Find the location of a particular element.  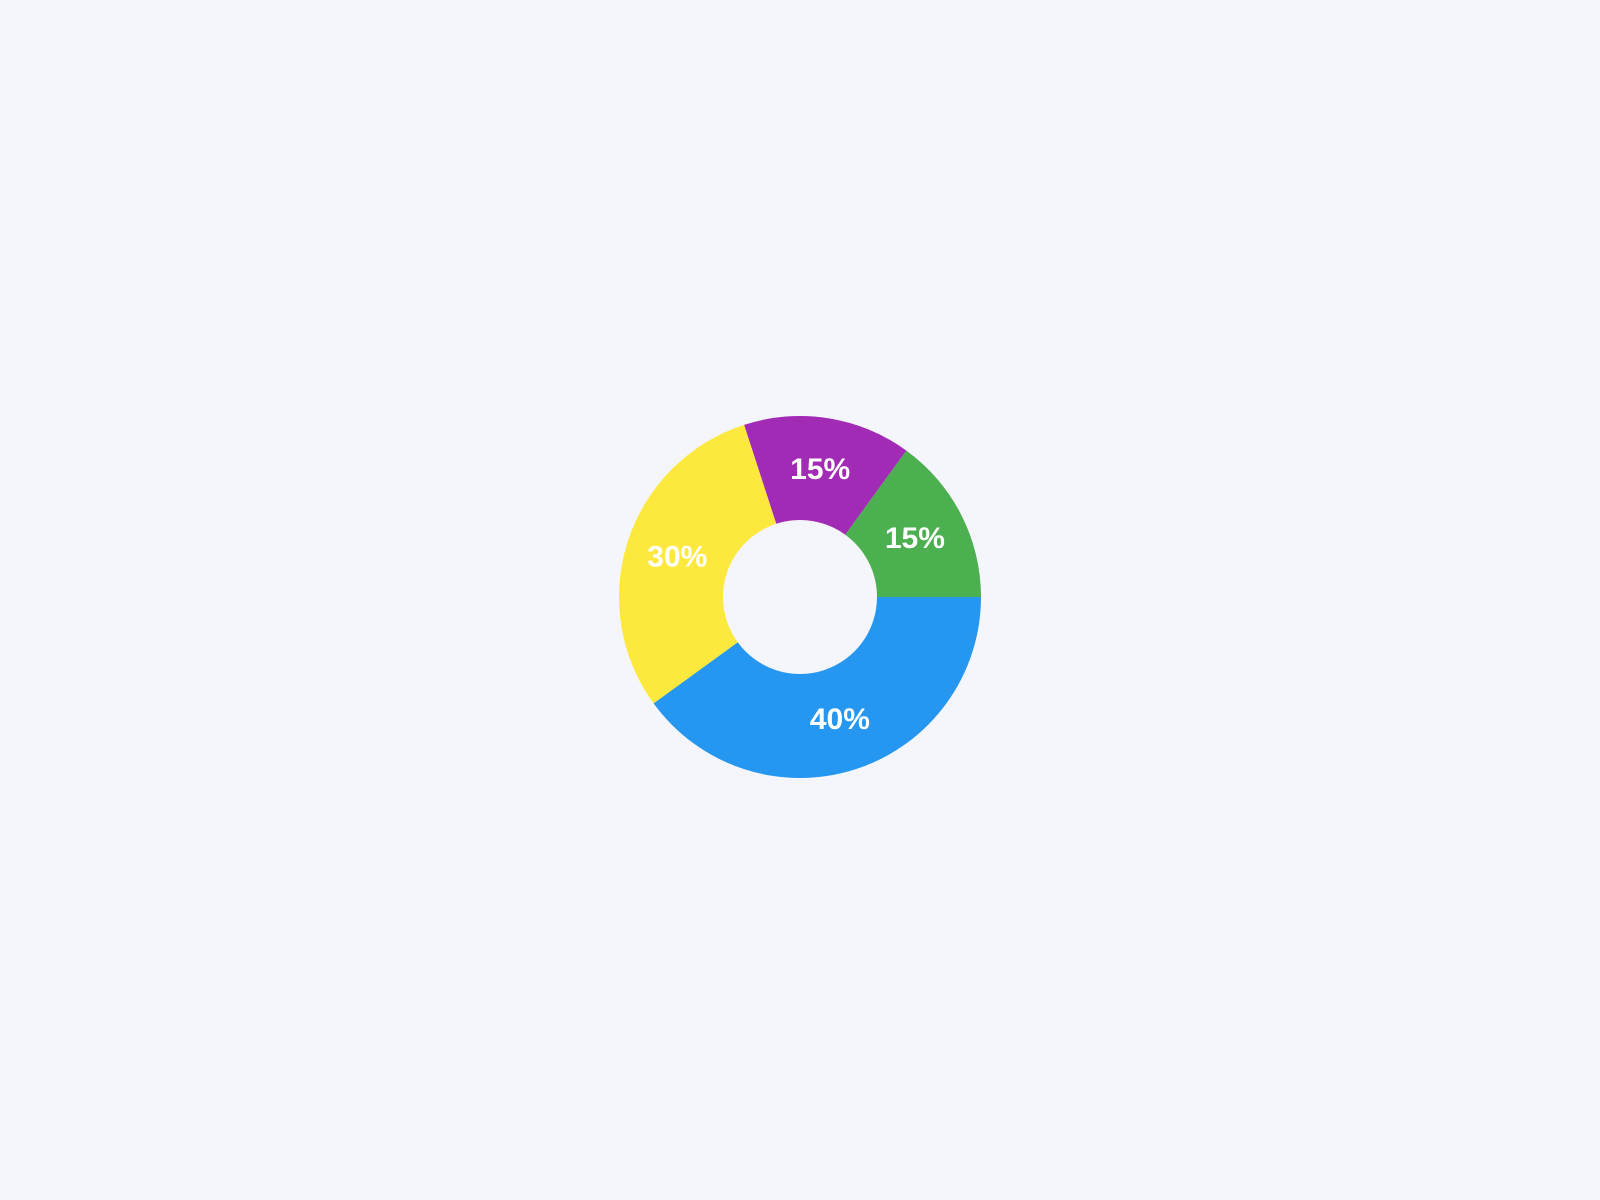

slice-label-3: 30% is located at coordinates (677, 557).